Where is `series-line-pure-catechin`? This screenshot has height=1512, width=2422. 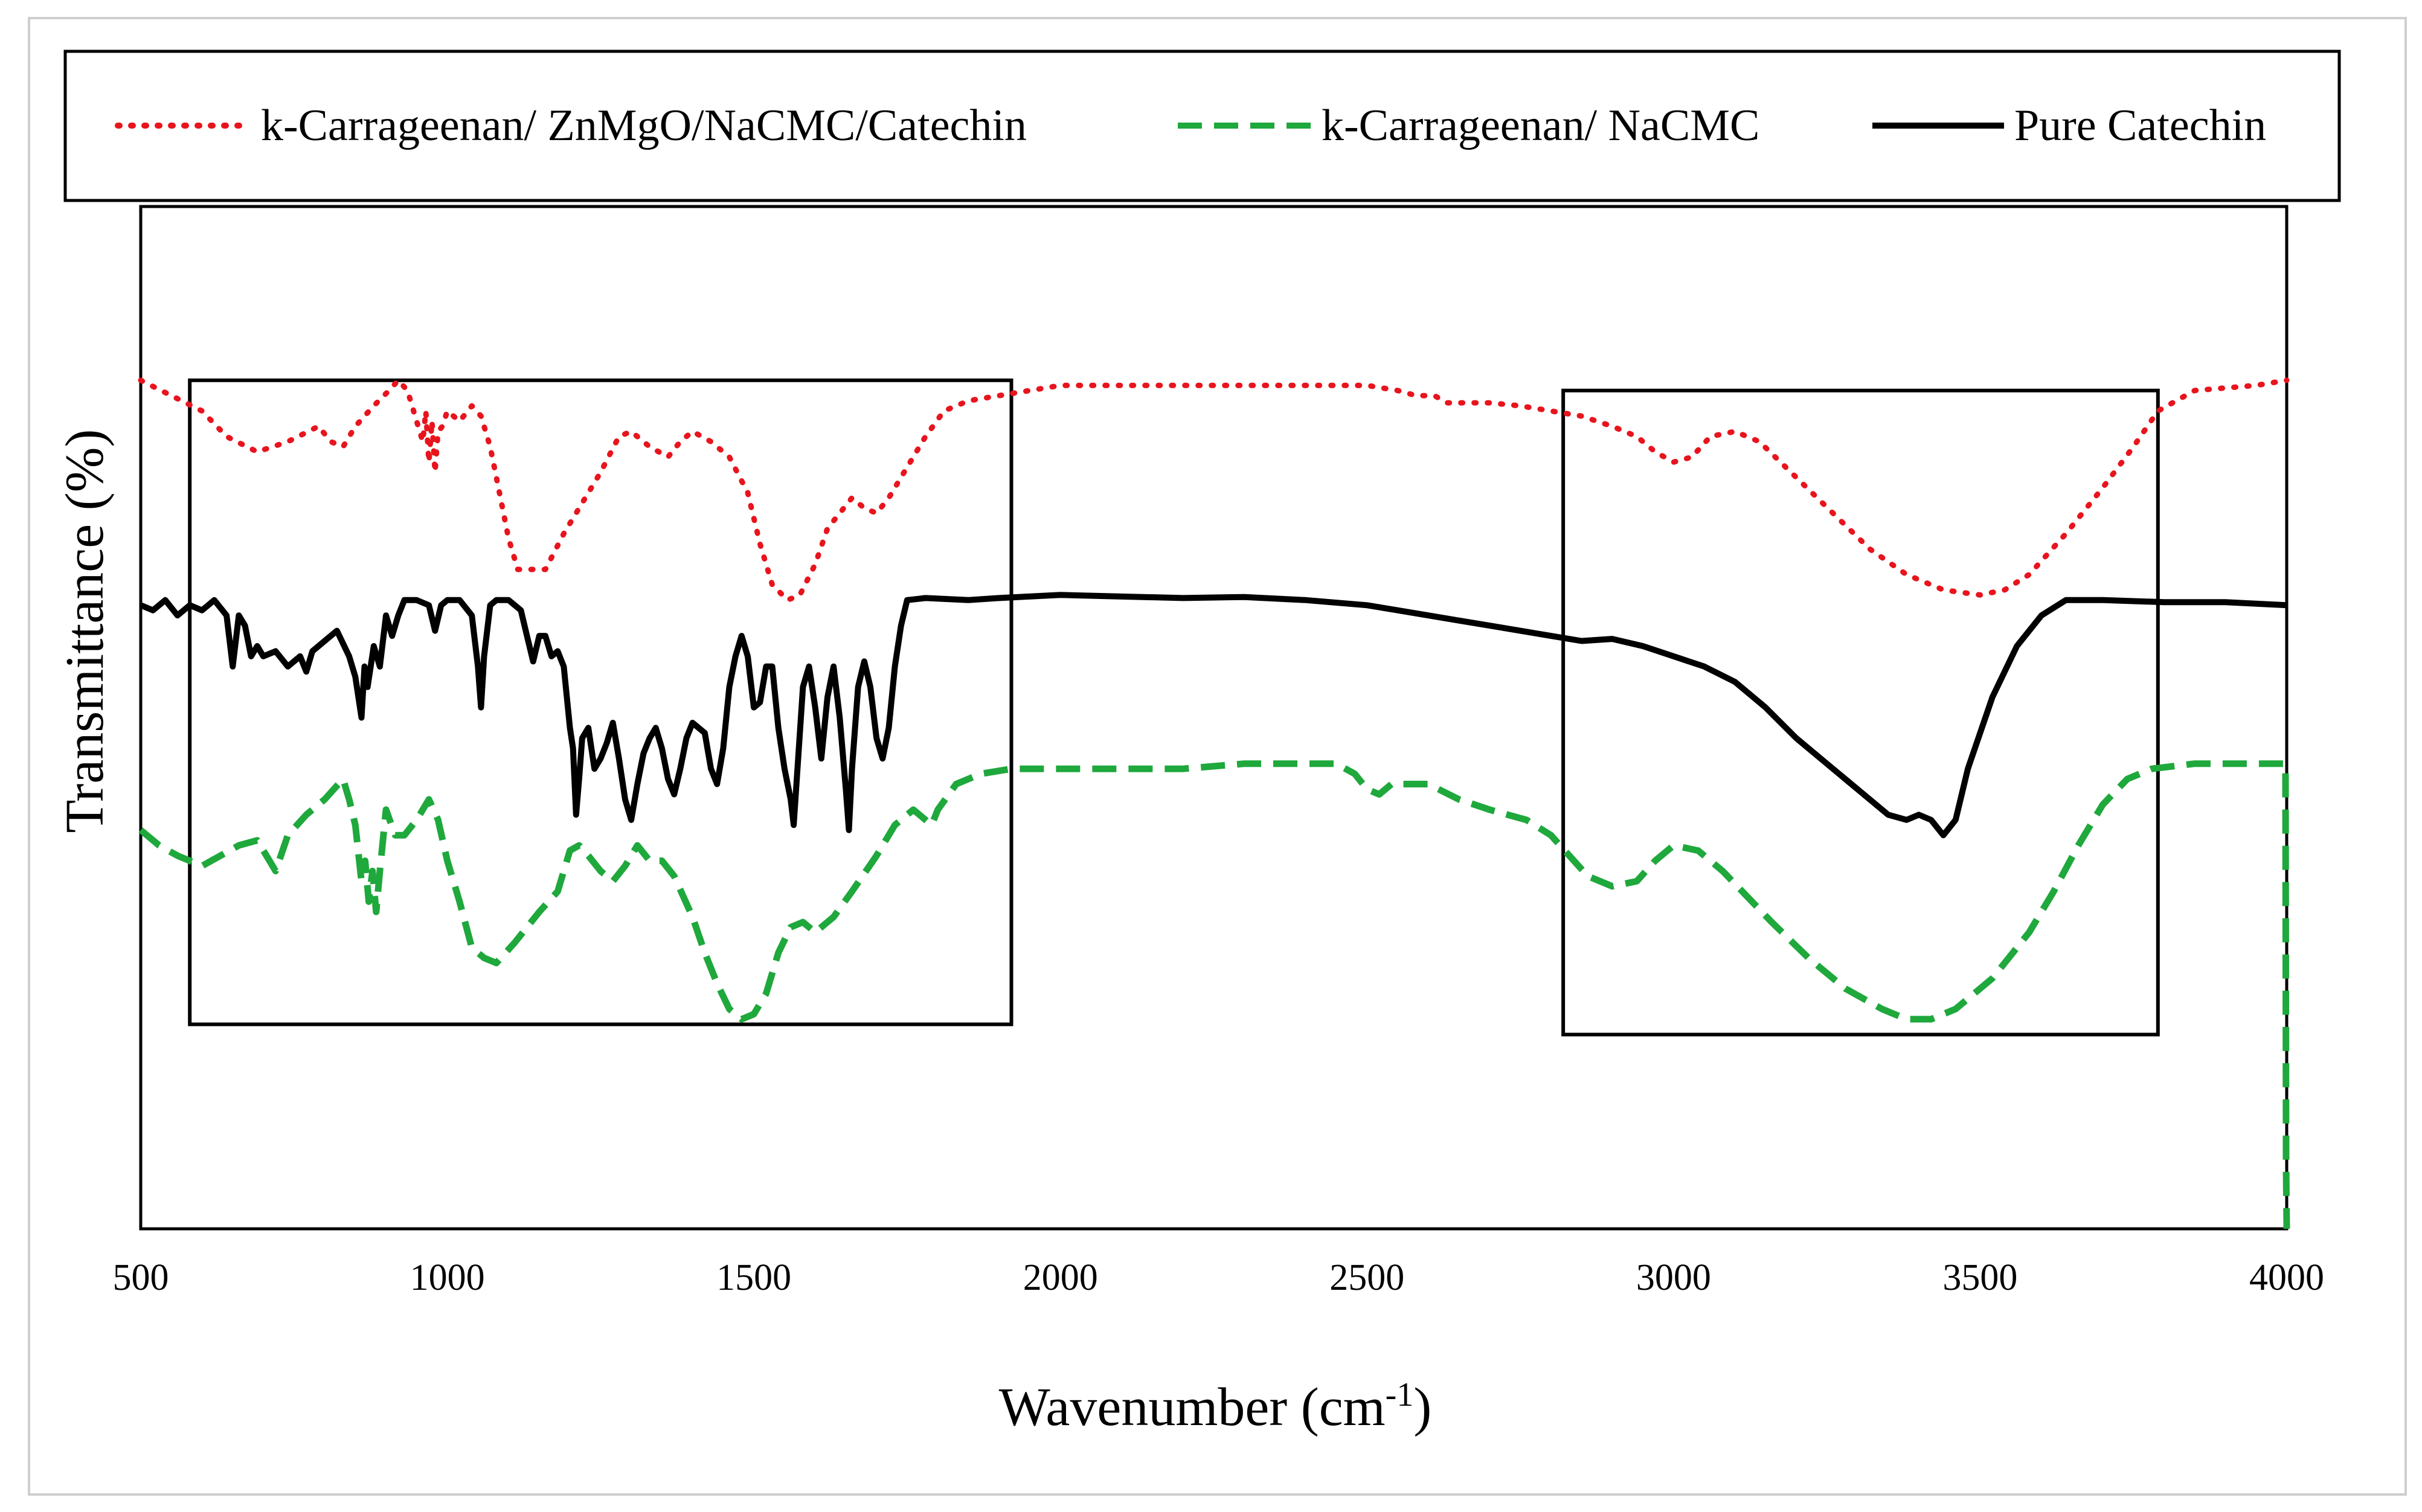 series-line-pure-catechin is located at coordinates (1213, 715).